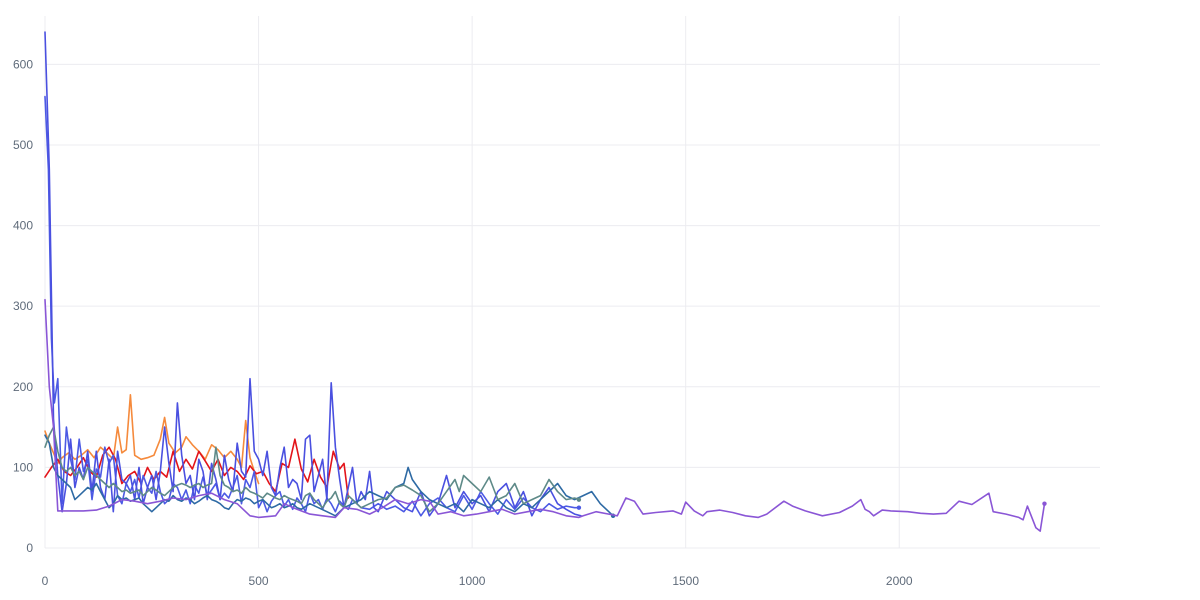 This screenshot has width=1200, height=600. What do you see at coordinates (259, 581) in the screenshot?
I see `x-tick-label: 500` at bounding box center [259, 581].